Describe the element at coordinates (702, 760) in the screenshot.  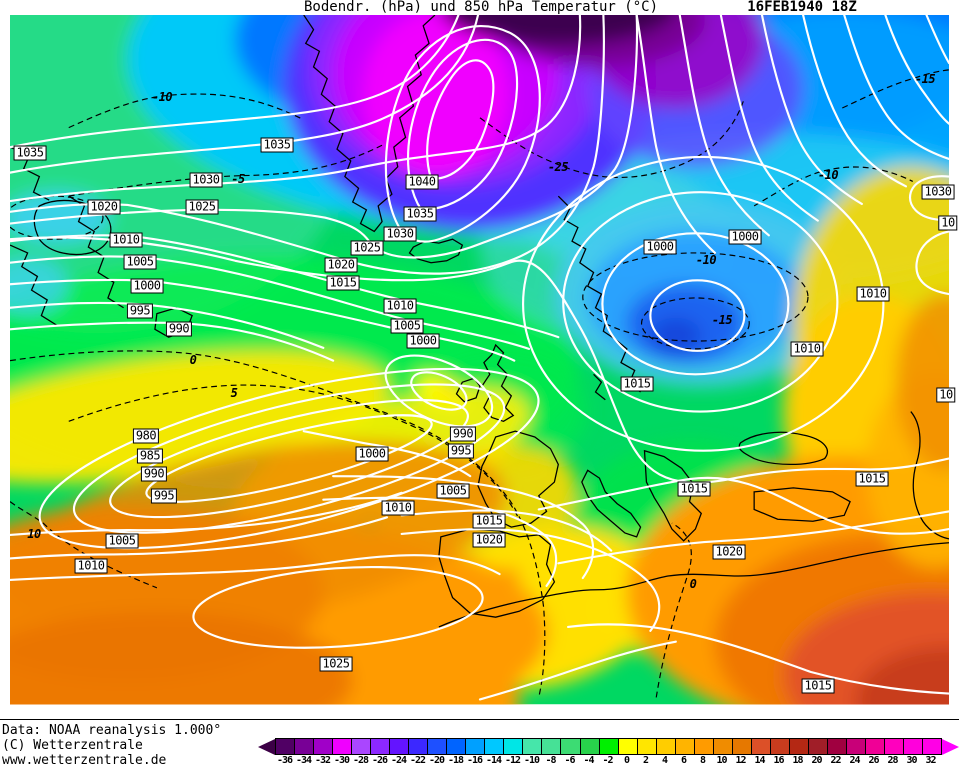
I see `colorbar-tick-label: 8` at that location.